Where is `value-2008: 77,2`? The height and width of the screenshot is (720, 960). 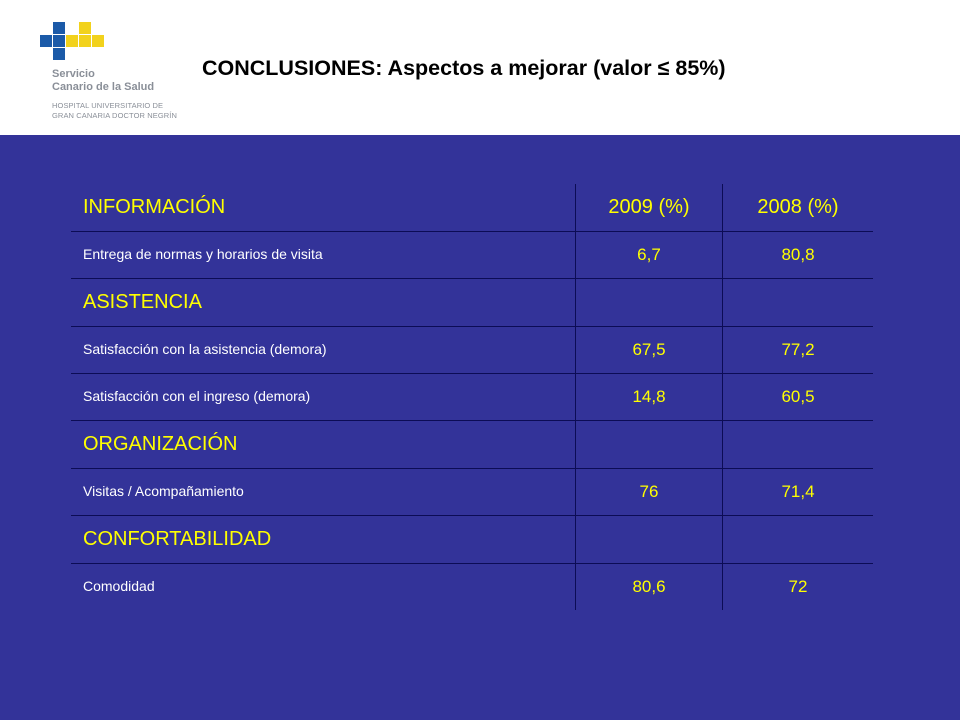
value-2008: 77,2 is located at coordinates (797, 350).